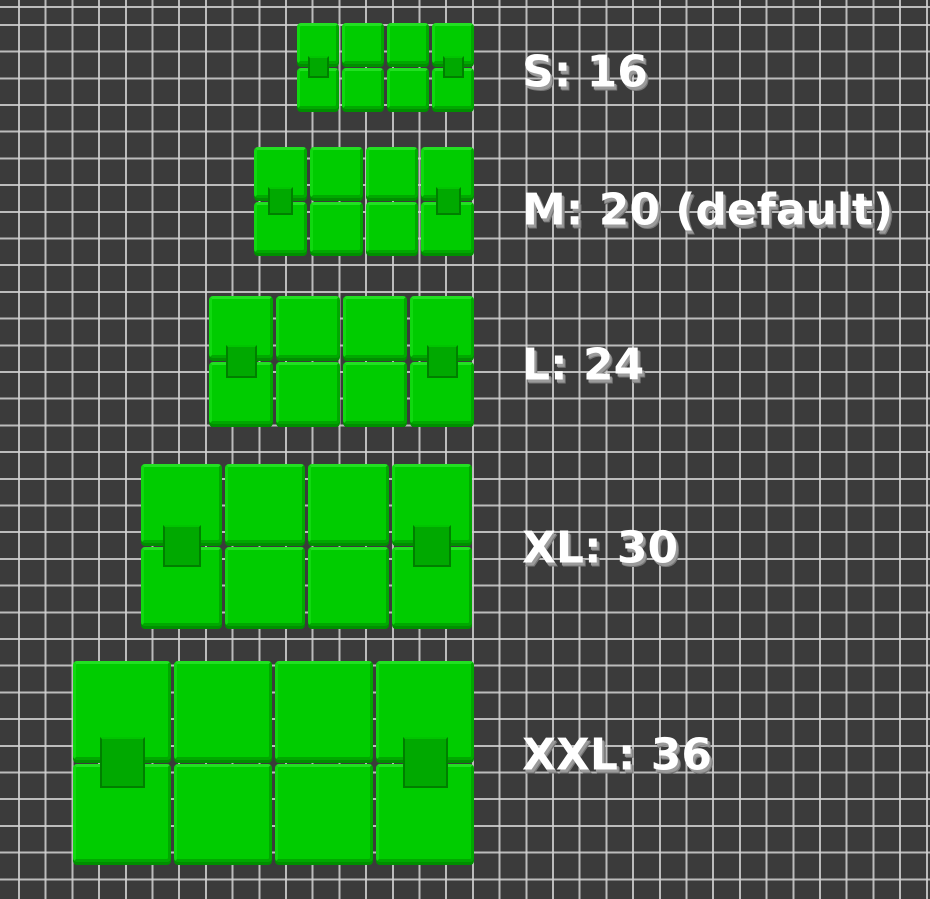 This screenshot has height=899, width=930. I want to click on key-block-s, so click(386, 67).